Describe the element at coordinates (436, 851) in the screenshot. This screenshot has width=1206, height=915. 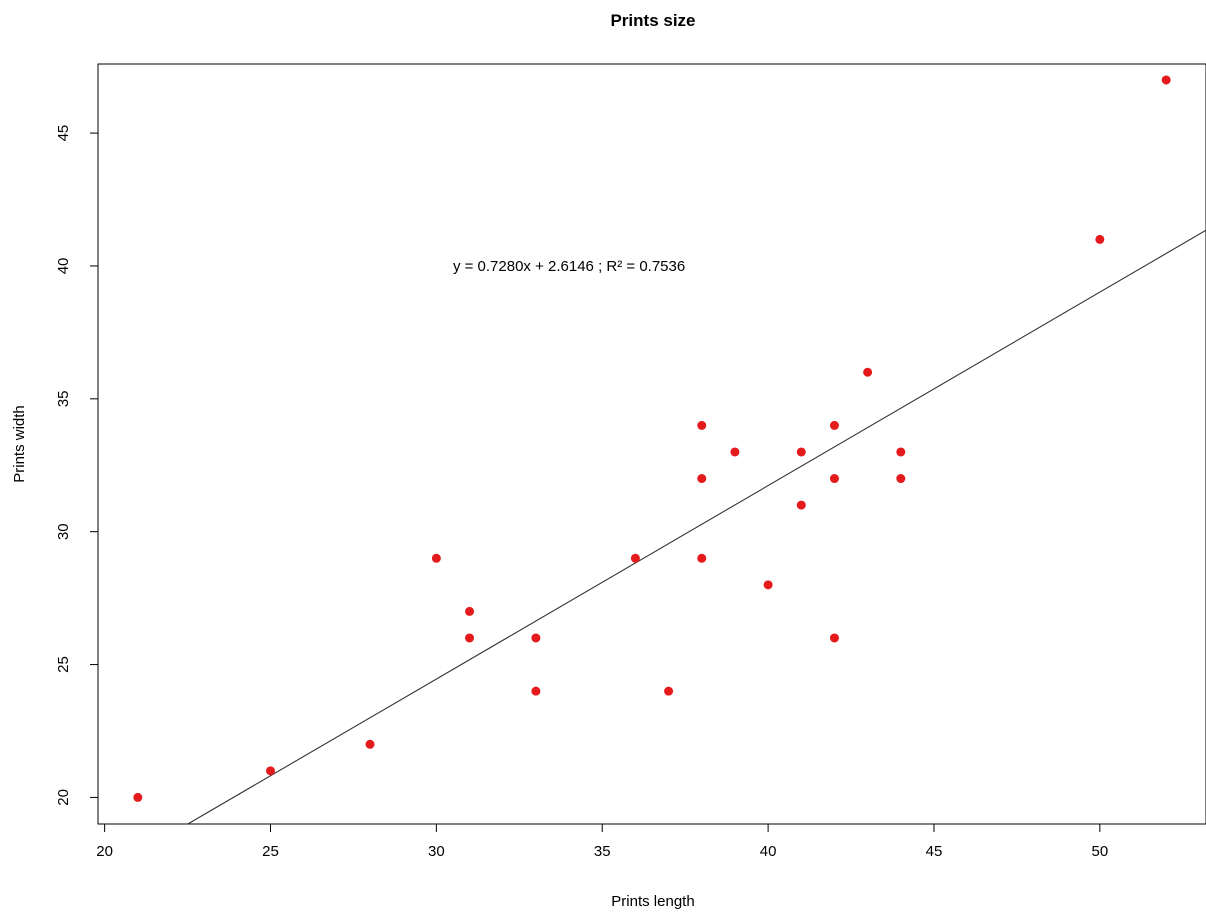
I see `x-tick-label: 30` at that location.